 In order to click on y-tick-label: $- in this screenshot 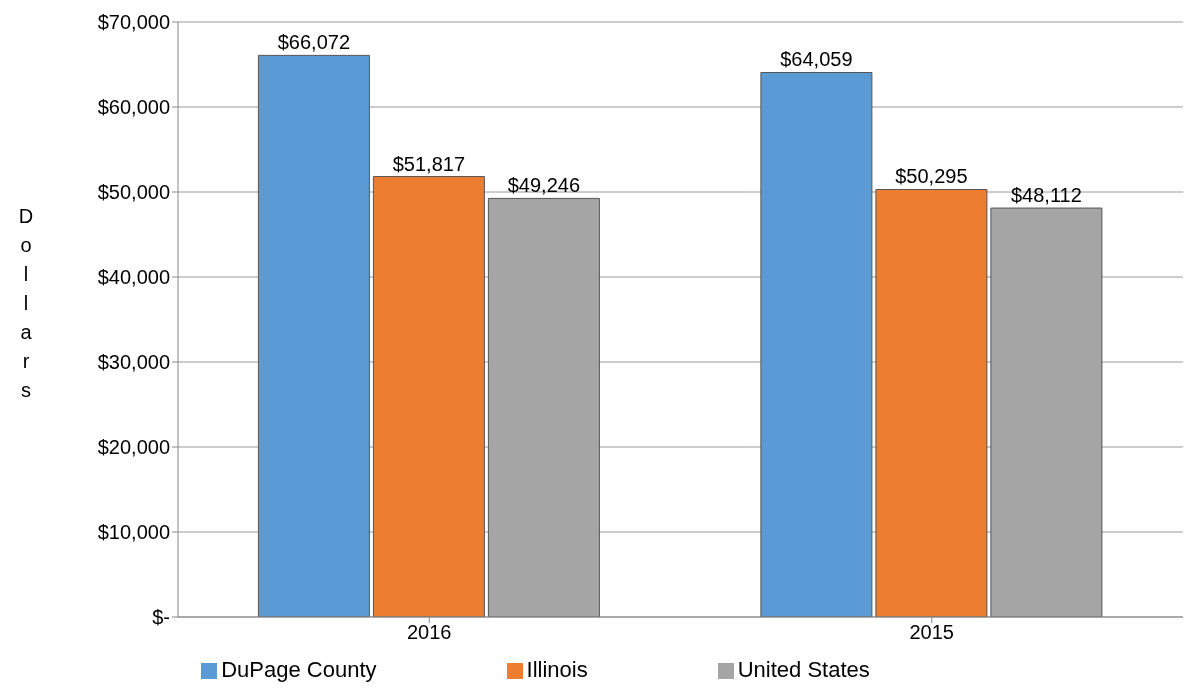, I will do `click(161, 617)`.